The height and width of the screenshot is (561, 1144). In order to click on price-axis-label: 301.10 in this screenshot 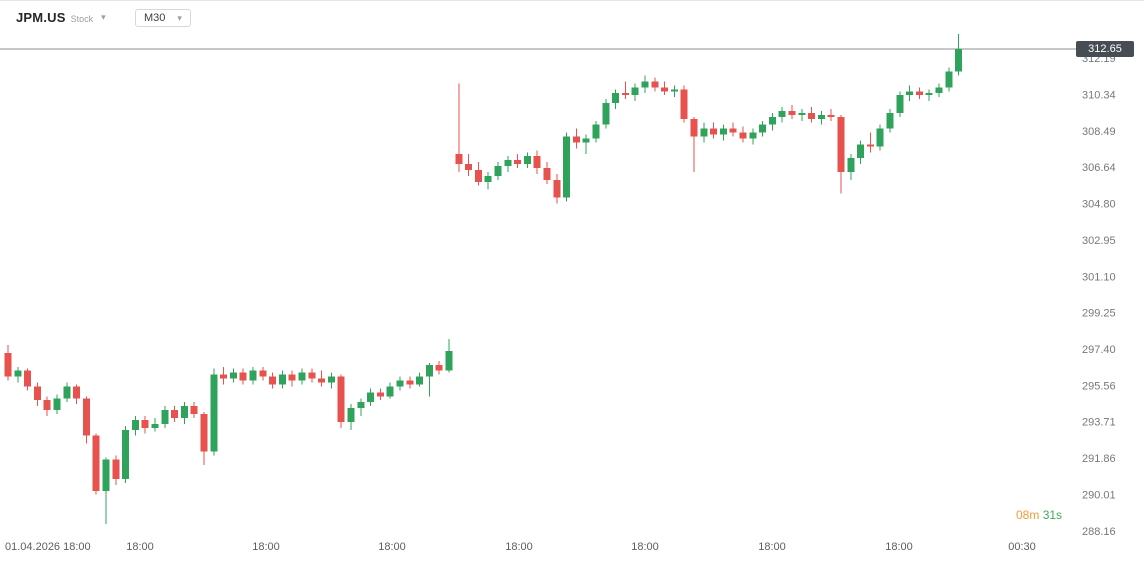, I will do `click(1099, 277)`.